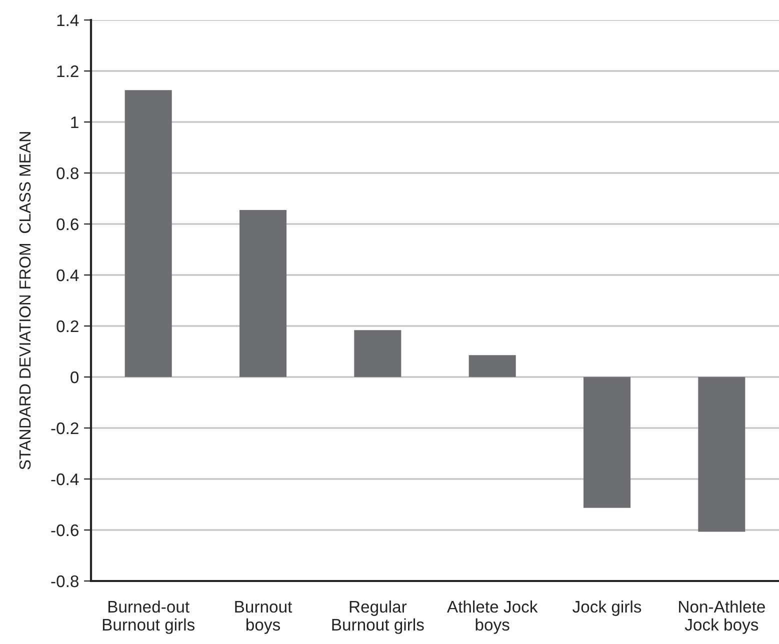 This screenshot has width=779, height=644. What do you see at coordinates (67, 275) in the screenshot?
I see `y-tick-label: 0.4` at bounding box center [67, 275].